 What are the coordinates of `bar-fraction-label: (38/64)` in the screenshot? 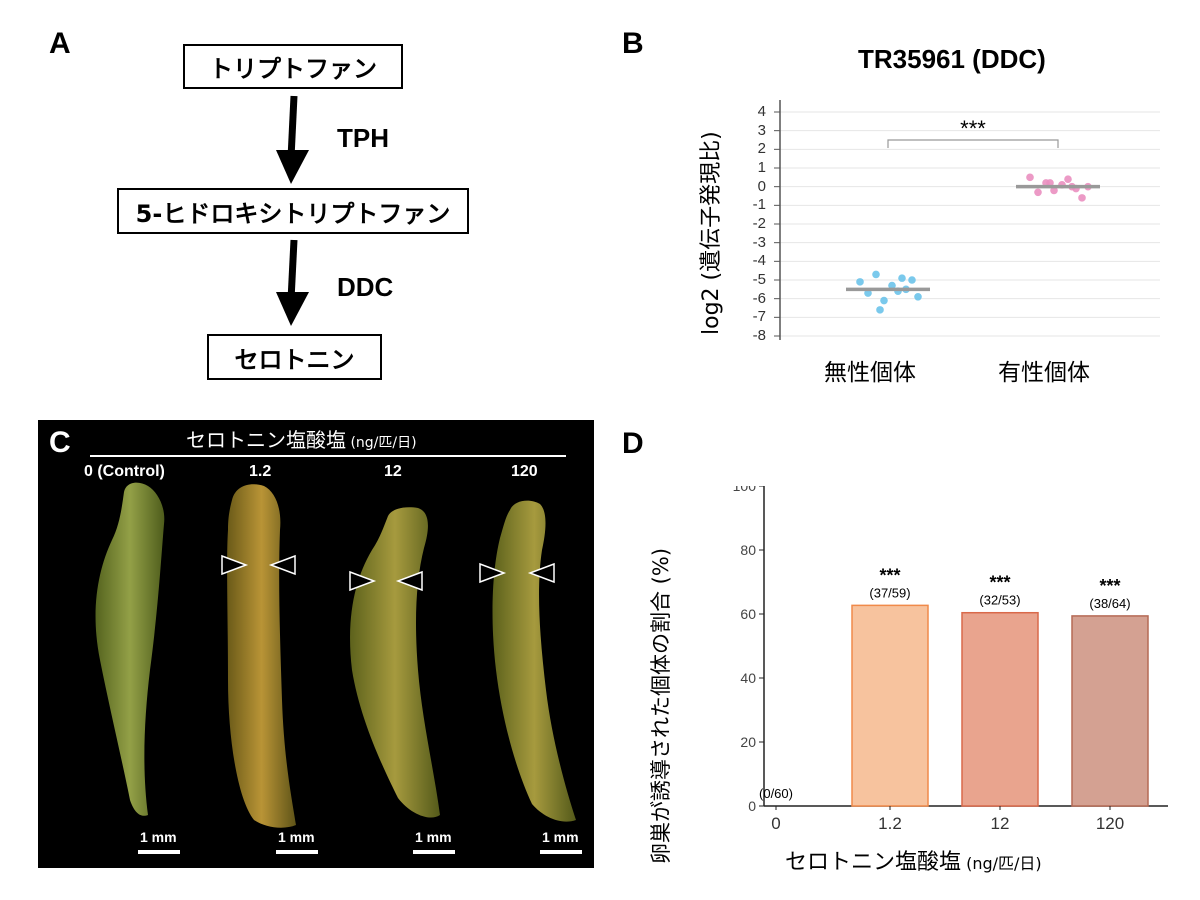 It's located at (1109, 603).